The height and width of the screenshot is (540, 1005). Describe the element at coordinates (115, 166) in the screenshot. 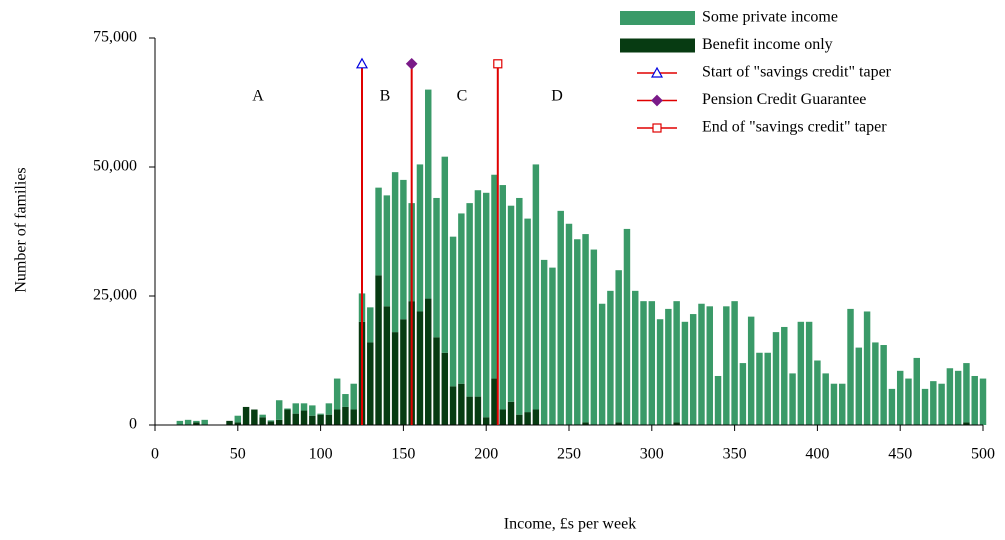

I see `y-tick-label: 50,000` at that location.